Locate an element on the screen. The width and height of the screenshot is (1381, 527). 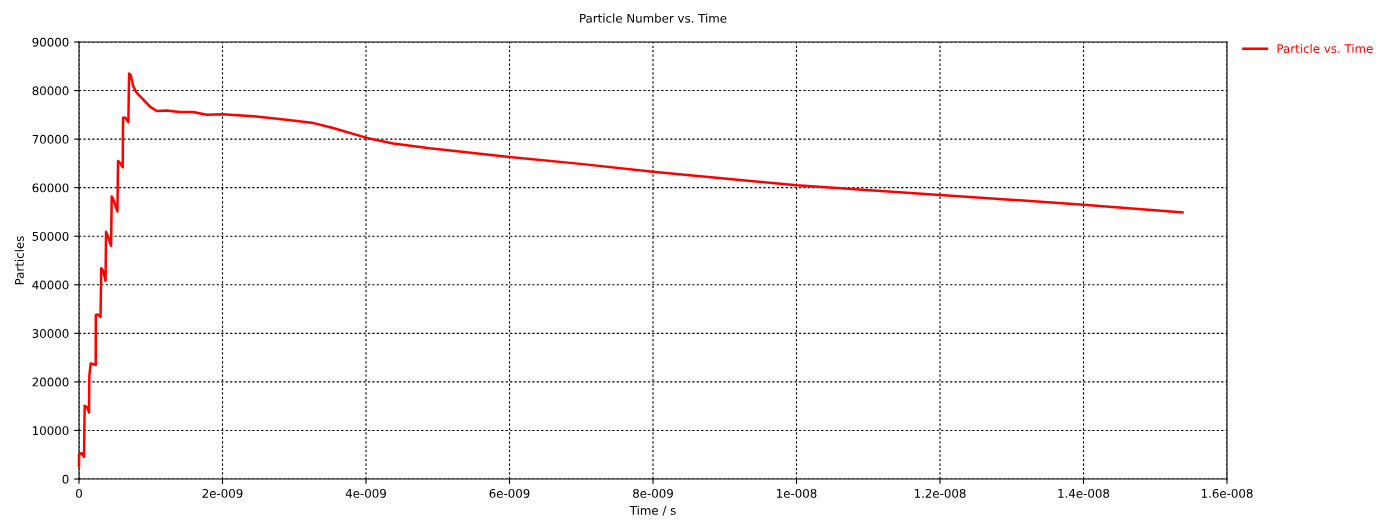
x-tick-label: 1.6e-008 is located at coordinates (1227, 493).